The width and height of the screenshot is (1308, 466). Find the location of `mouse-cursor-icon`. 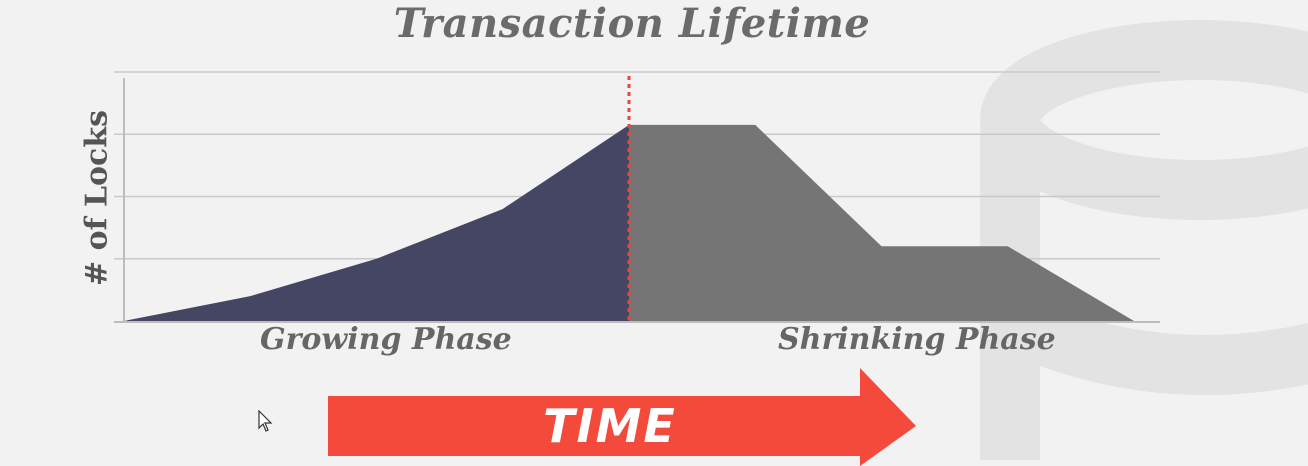

mouse-cursor-icon is located at coordinates (265, 421).